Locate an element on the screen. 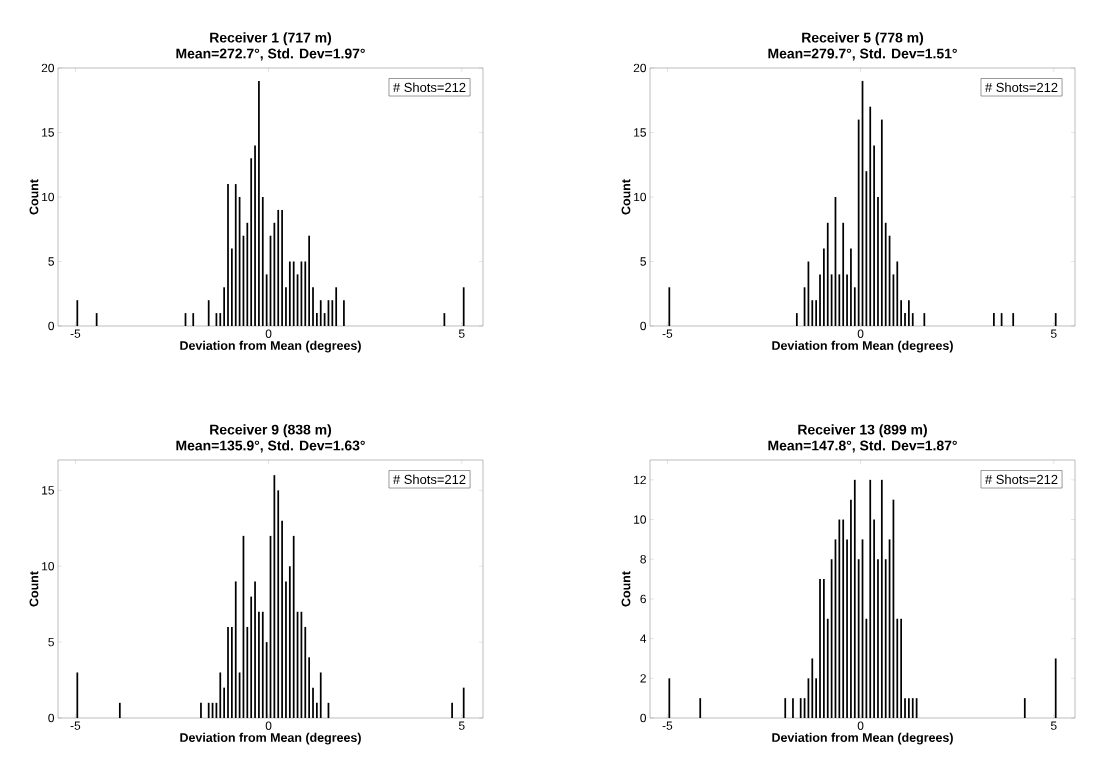  chart-subtitle: Mean=279.7°, Std. Dev=1.51° is located at coordinates (862, 54).